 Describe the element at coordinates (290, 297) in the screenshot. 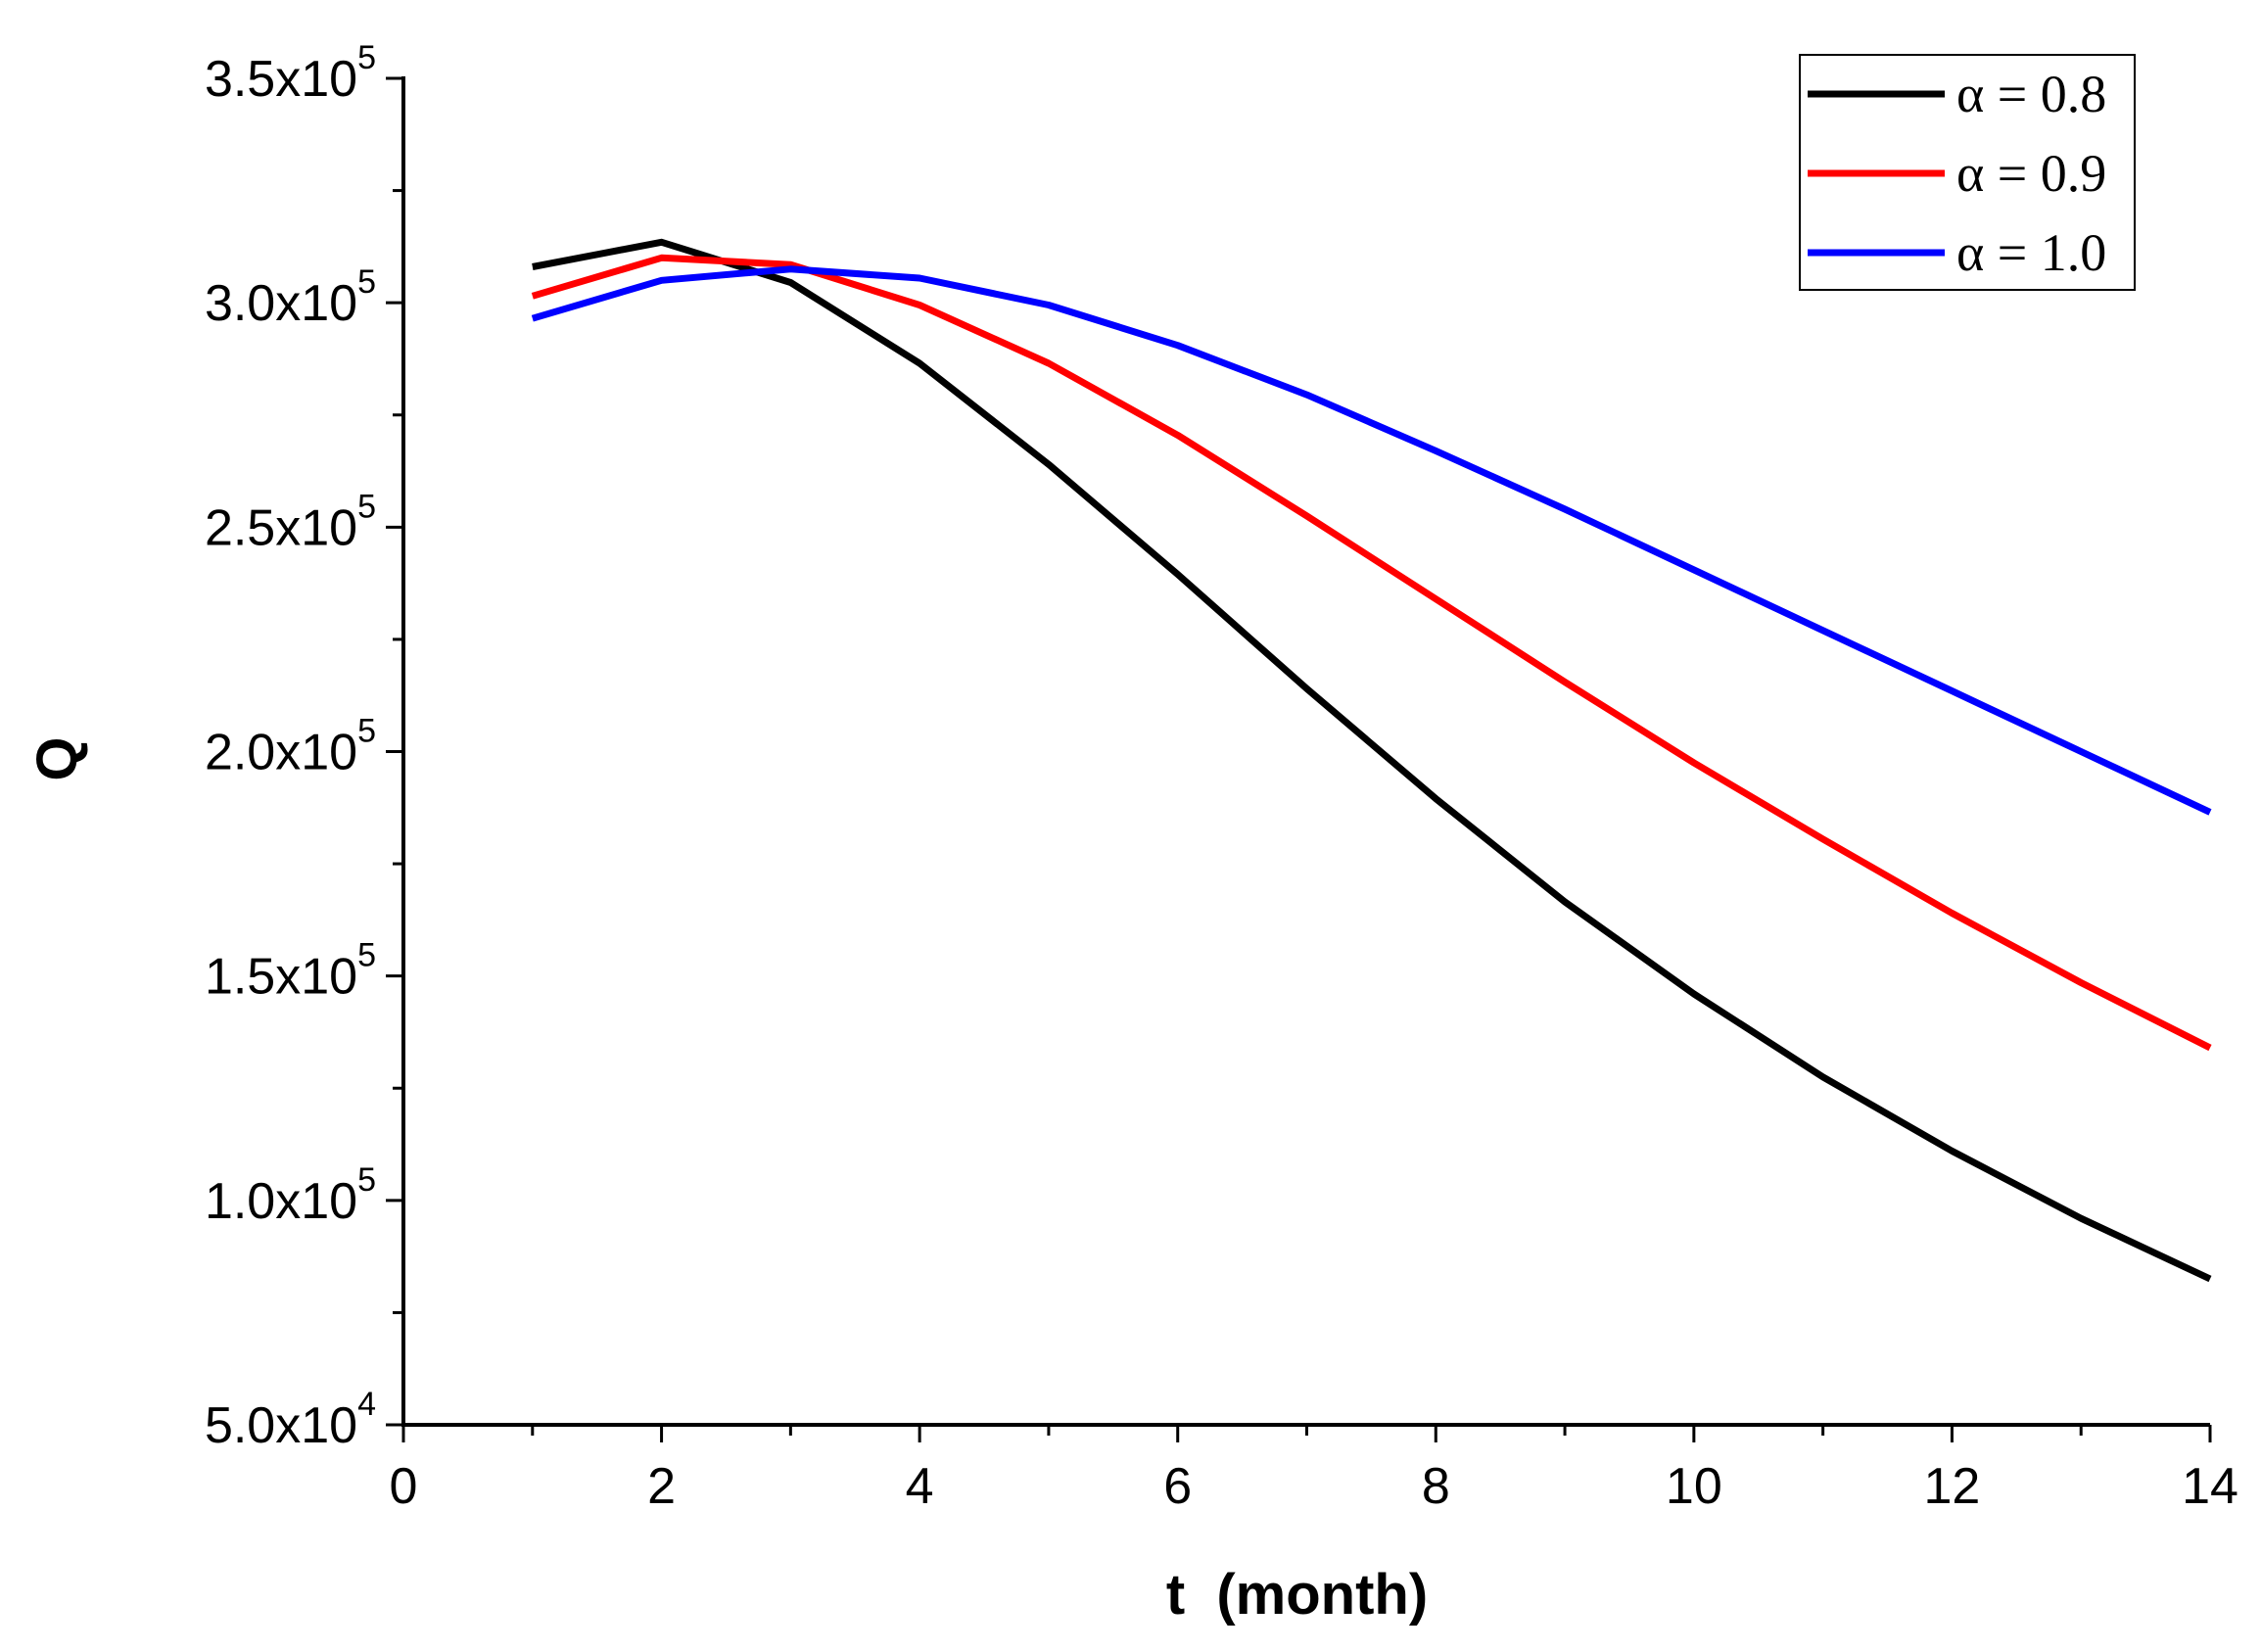

I see `y-tick-label: 3.0x10⁵` at that location.